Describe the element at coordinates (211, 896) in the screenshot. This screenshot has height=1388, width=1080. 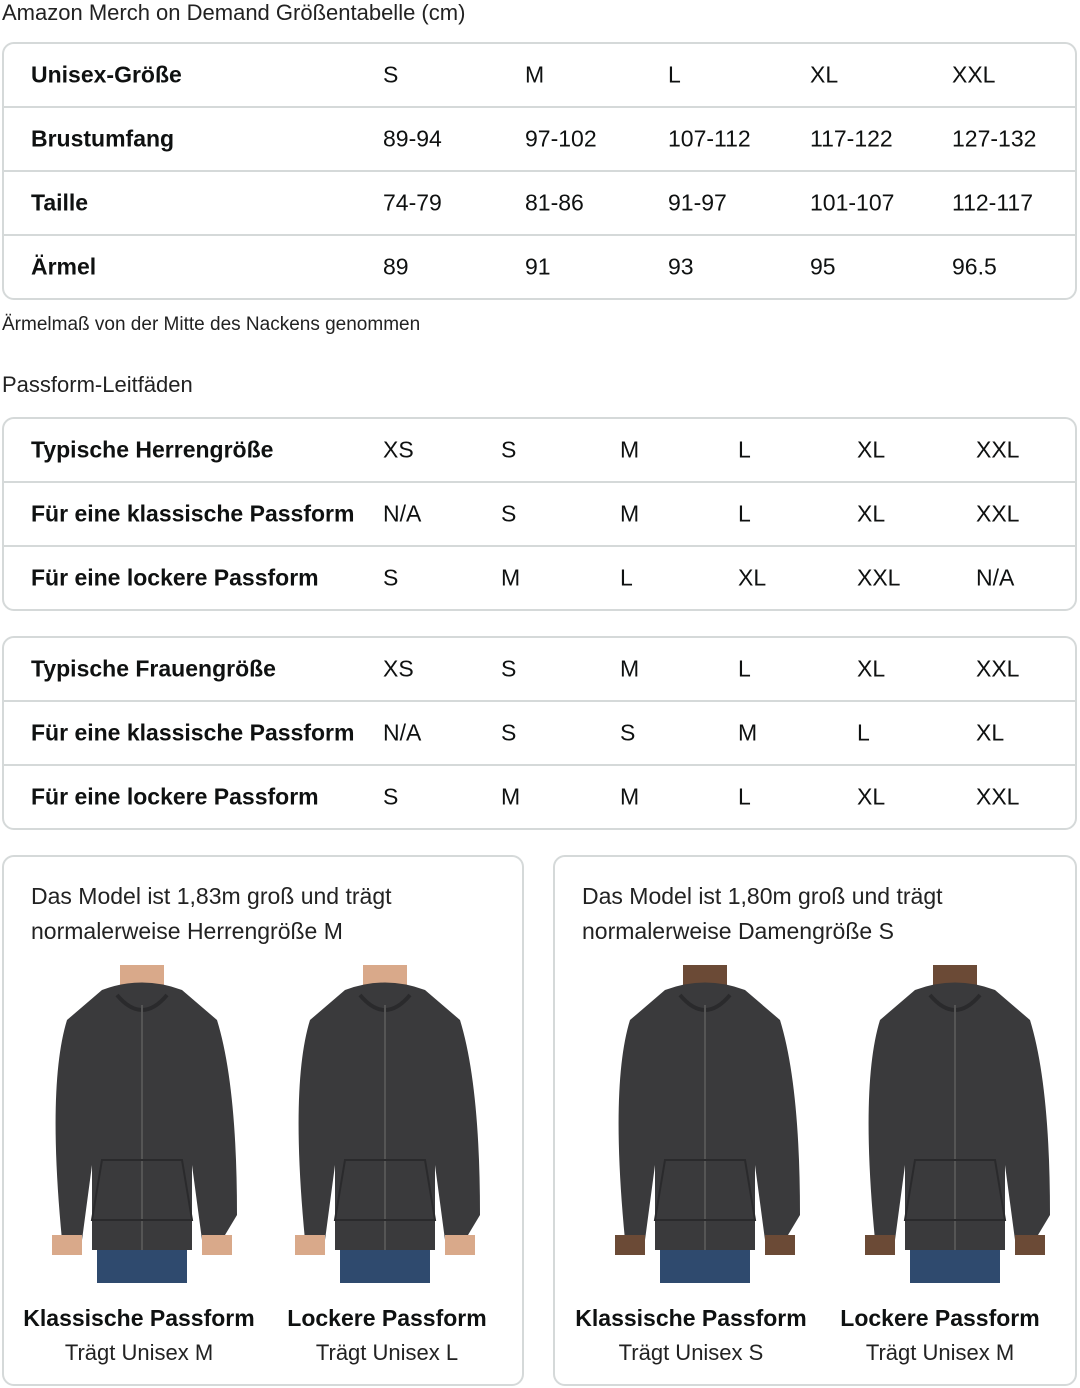
I see `model-text-line: Das Model ist 1,83m groß und trägt` at that location.